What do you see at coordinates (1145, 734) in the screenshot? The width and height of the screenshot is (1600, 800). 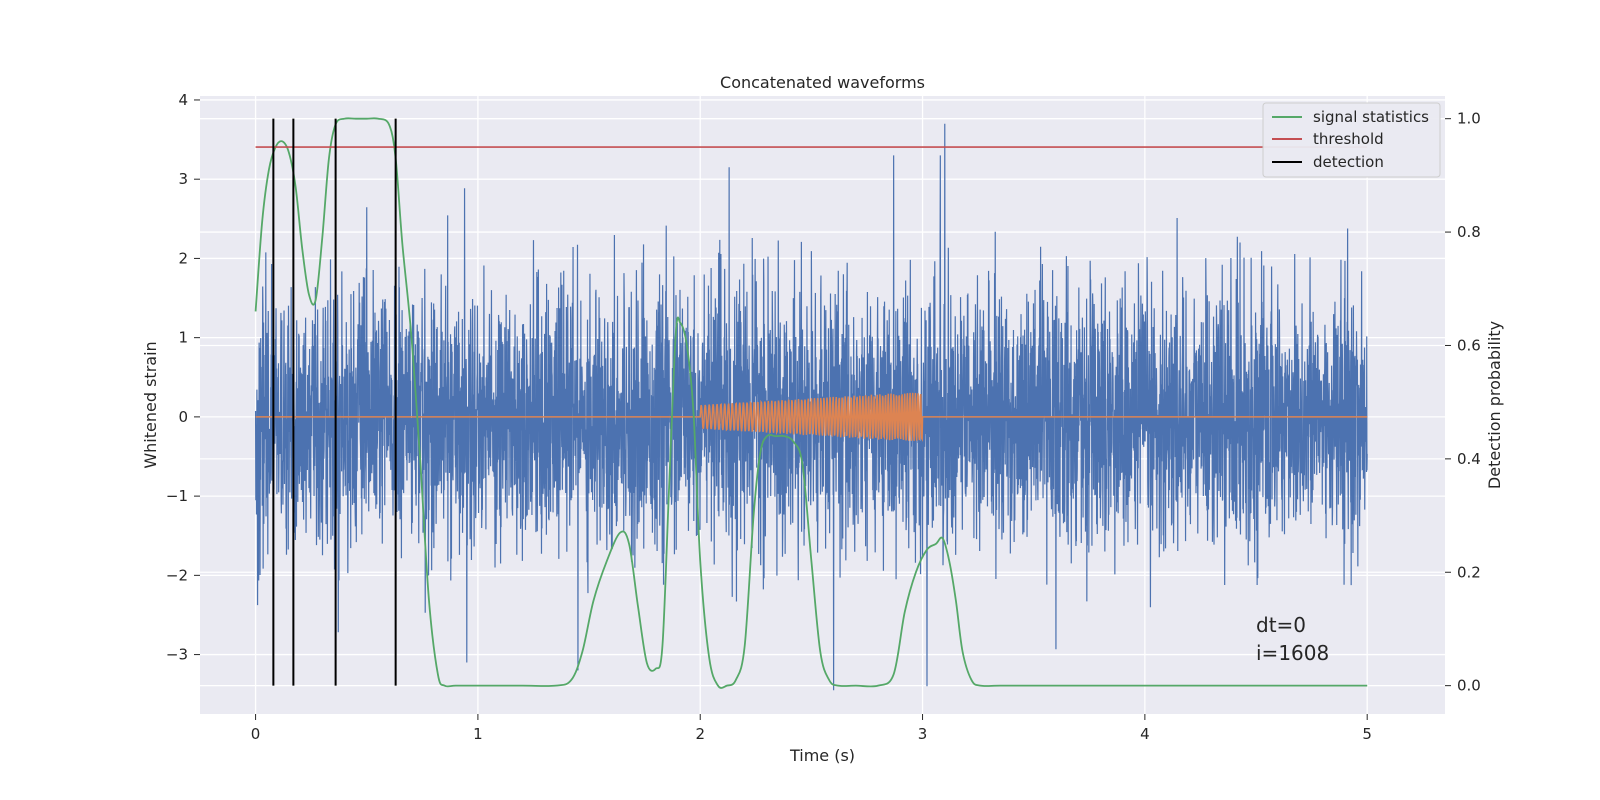 I see `x-tick-label: 4` at bounding box center [1145, 734].